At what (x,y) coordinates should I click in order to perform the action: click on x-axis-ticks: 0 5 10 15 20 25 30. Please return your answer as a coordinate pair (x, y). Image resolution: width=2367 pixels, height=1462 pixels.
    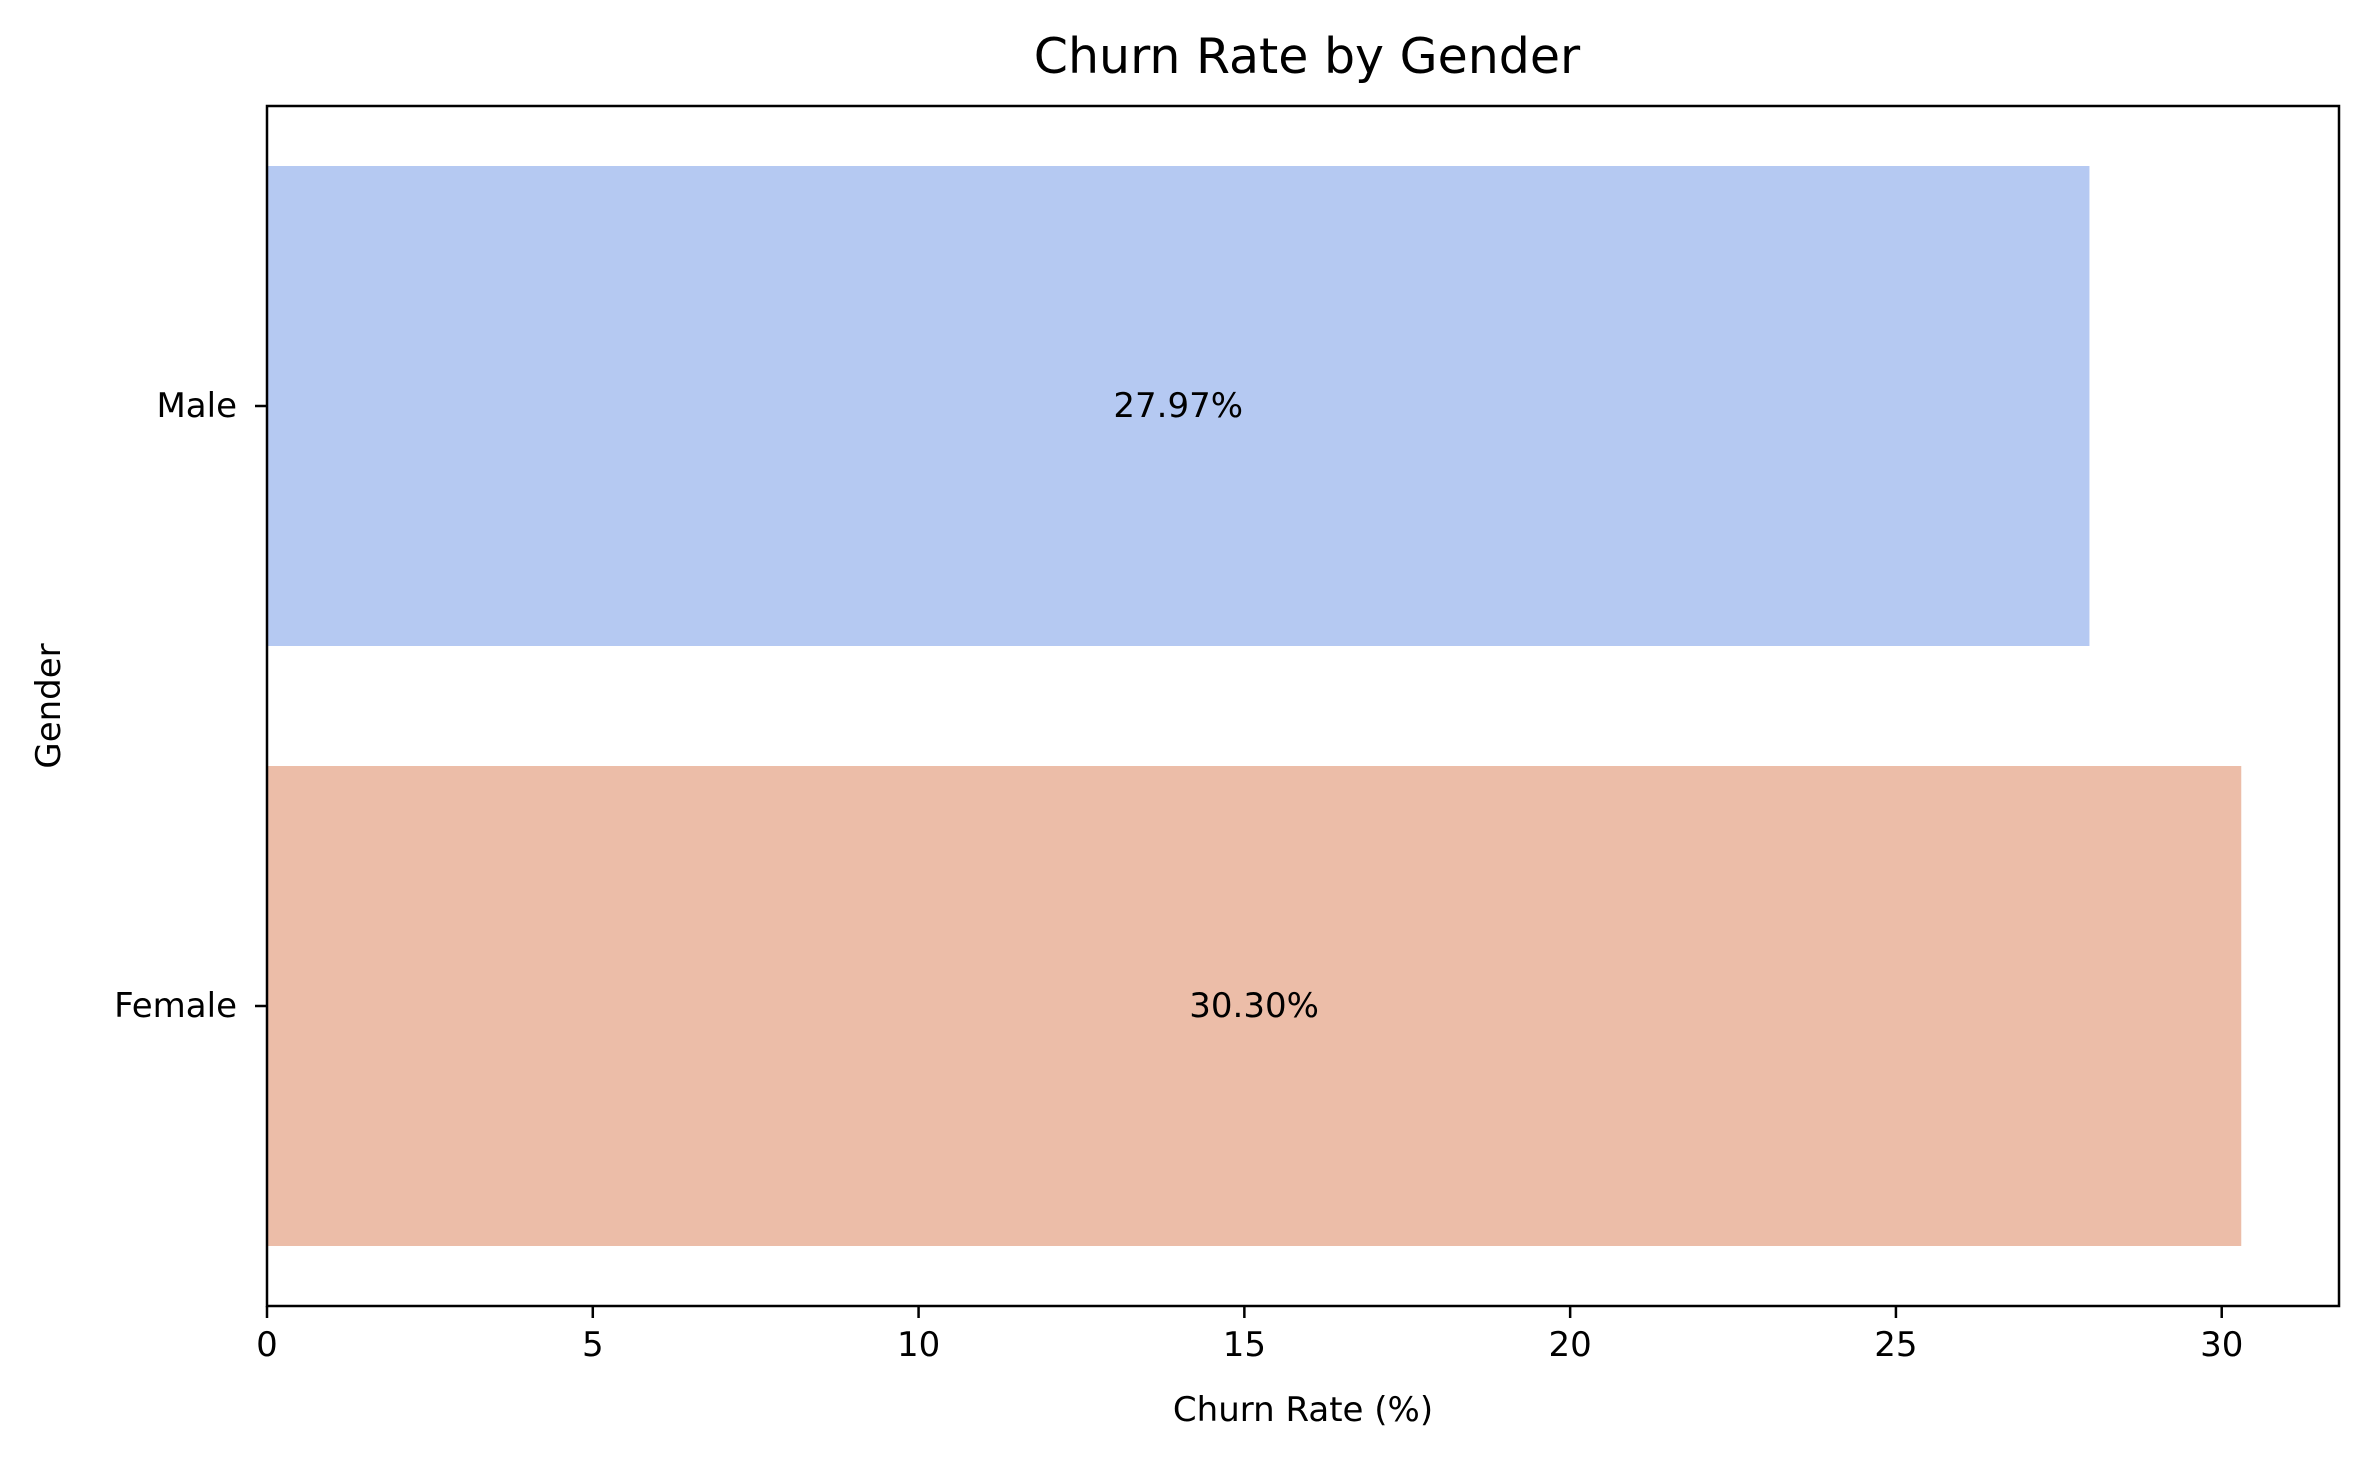
    Looking at the image, I should click on (1249, 1335).